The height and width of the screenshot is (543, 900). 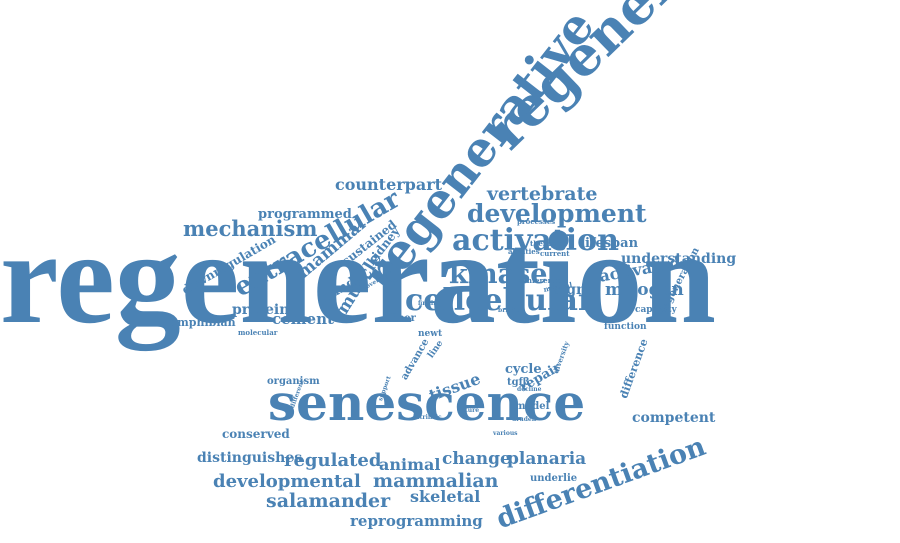 What do you see at coordinates (554, 478) in the screenshot?
I see `word-underlie: underlie` at bounding box center [554, 478].